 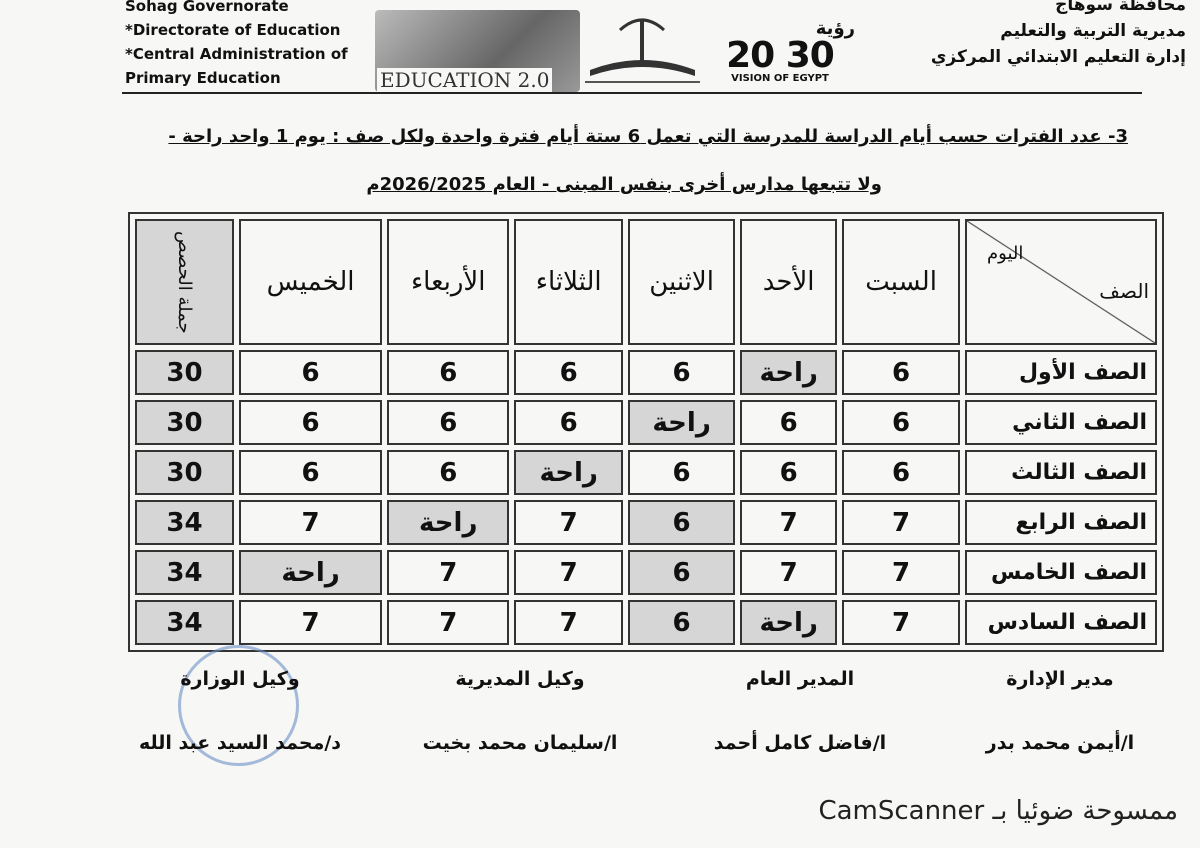 I want to click on footer: ممسوحة ضوئيا بـ CamScanner, so click(x=998, y=811).